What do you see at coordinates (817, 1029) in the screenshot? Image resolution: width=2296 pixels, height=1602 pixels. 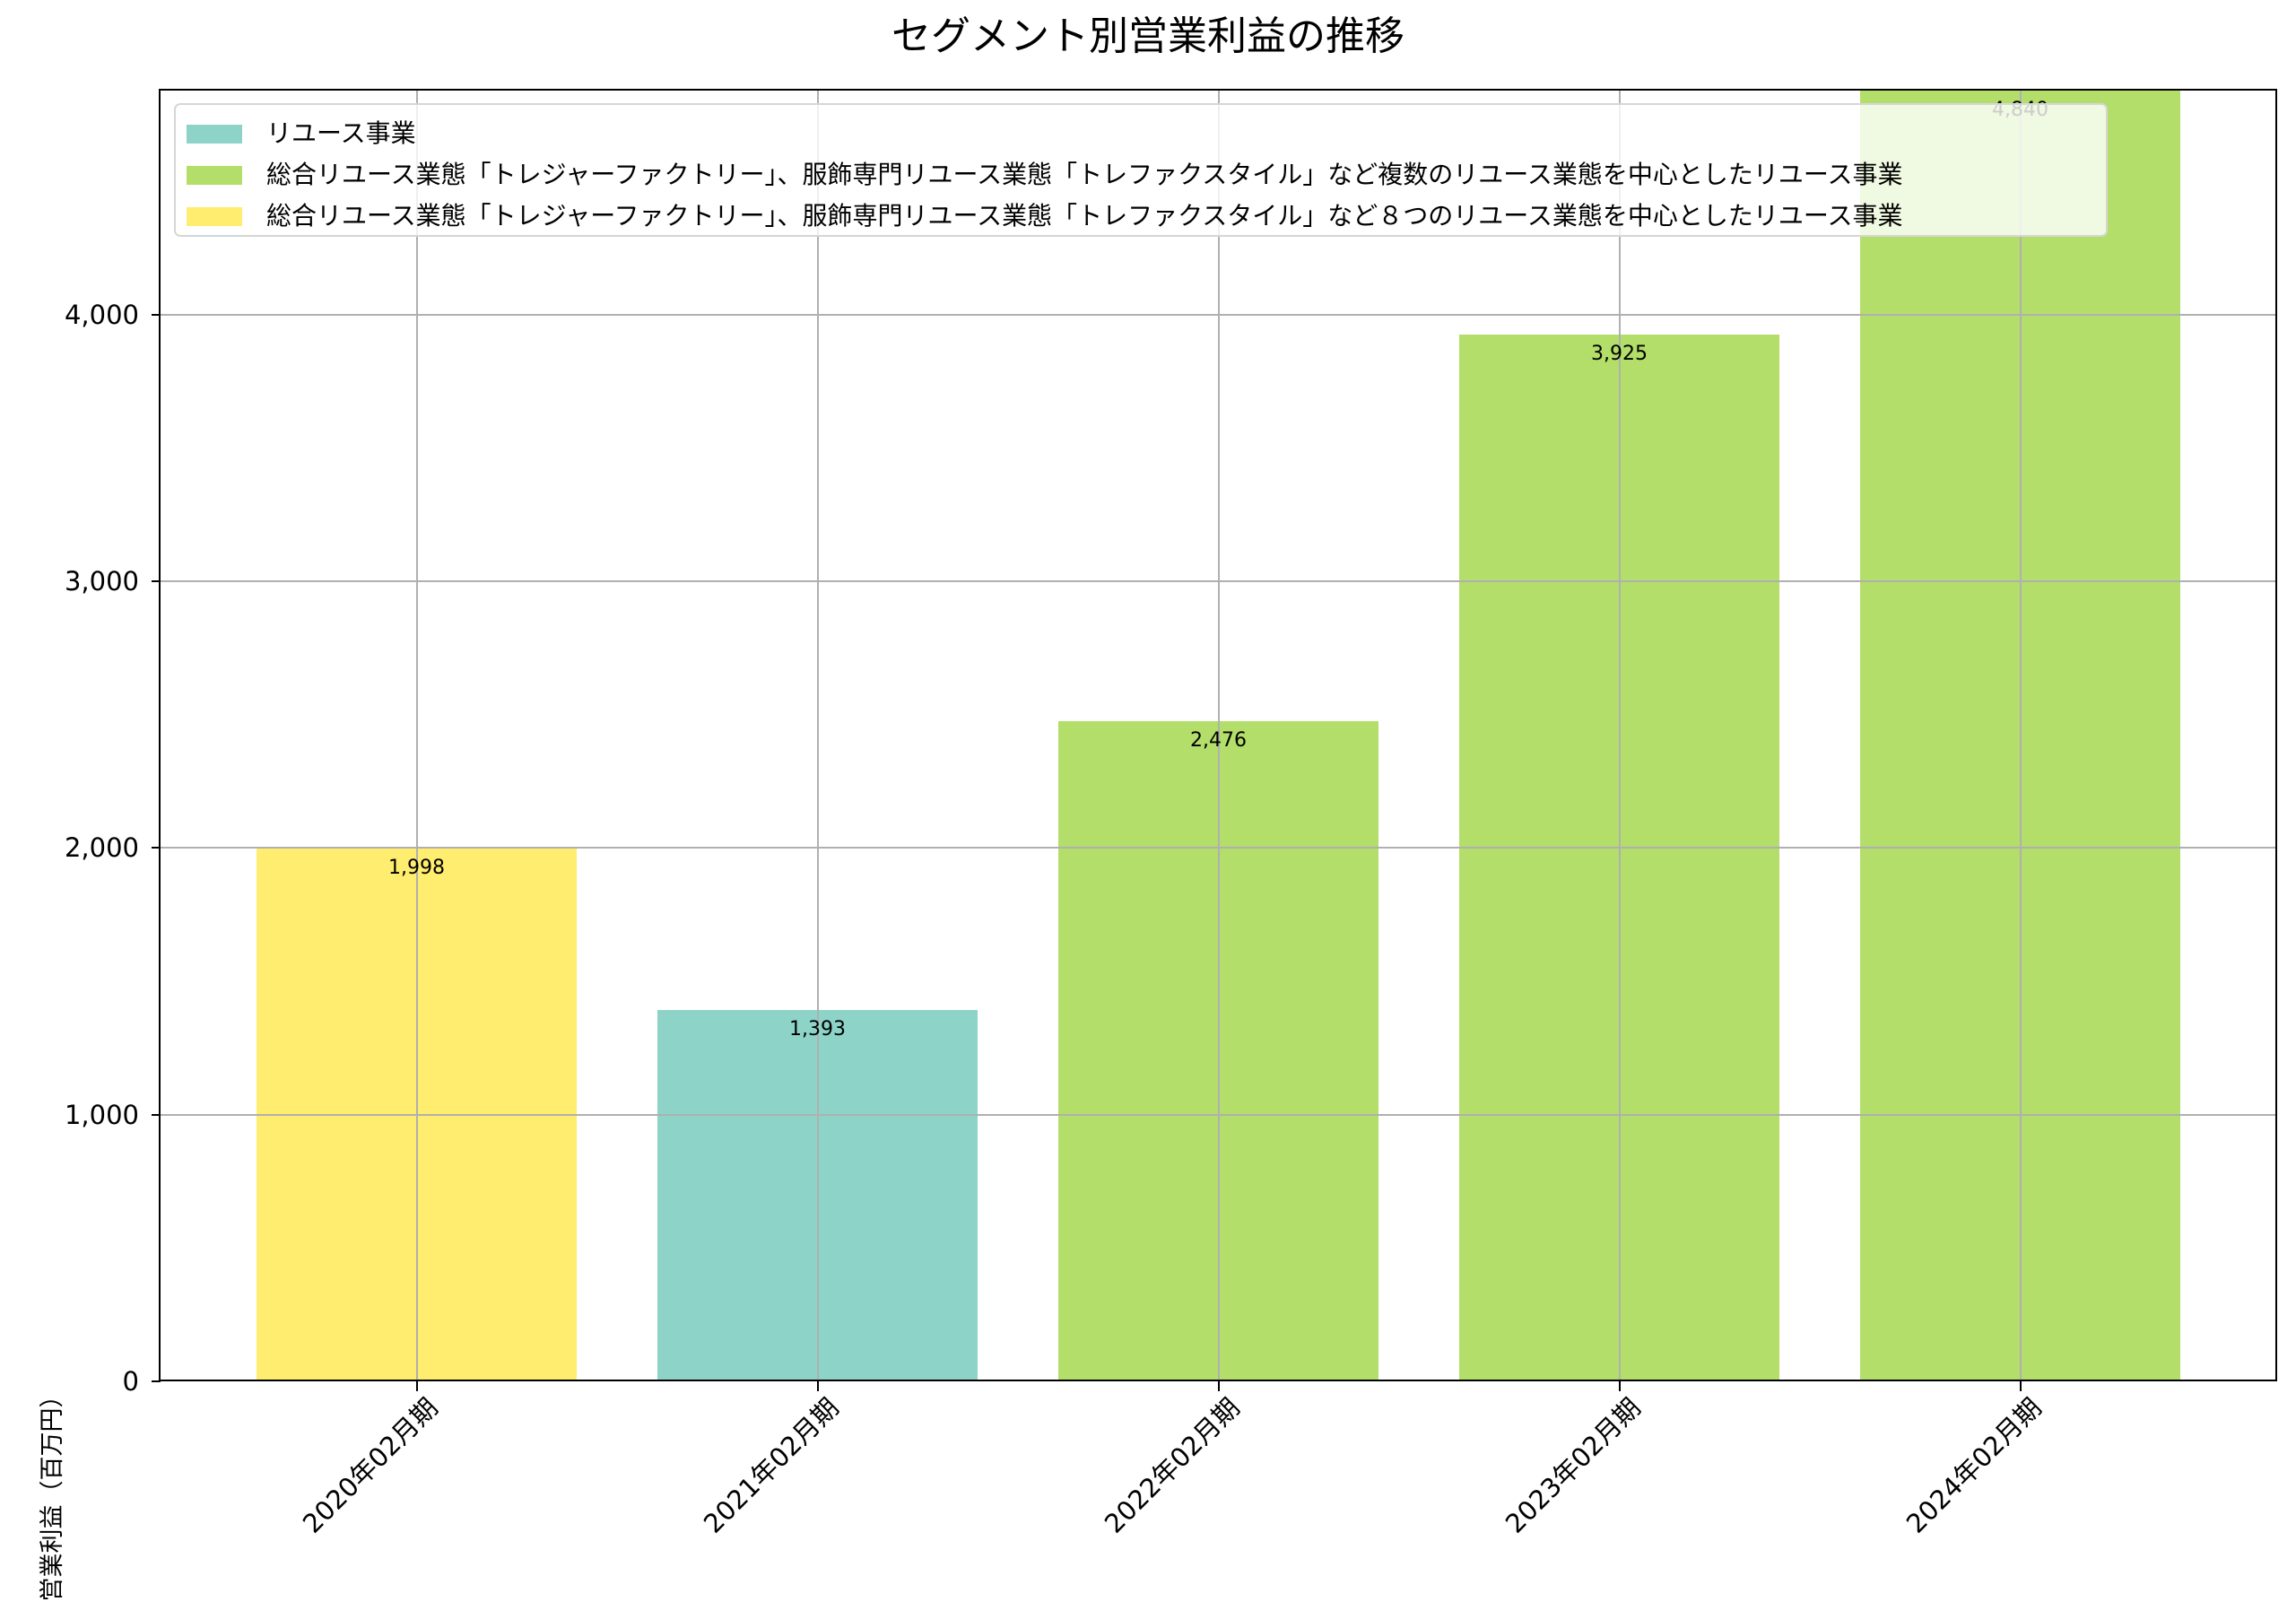 I see `bar-value-label: 1,393` at bounding box center [817, 1029].